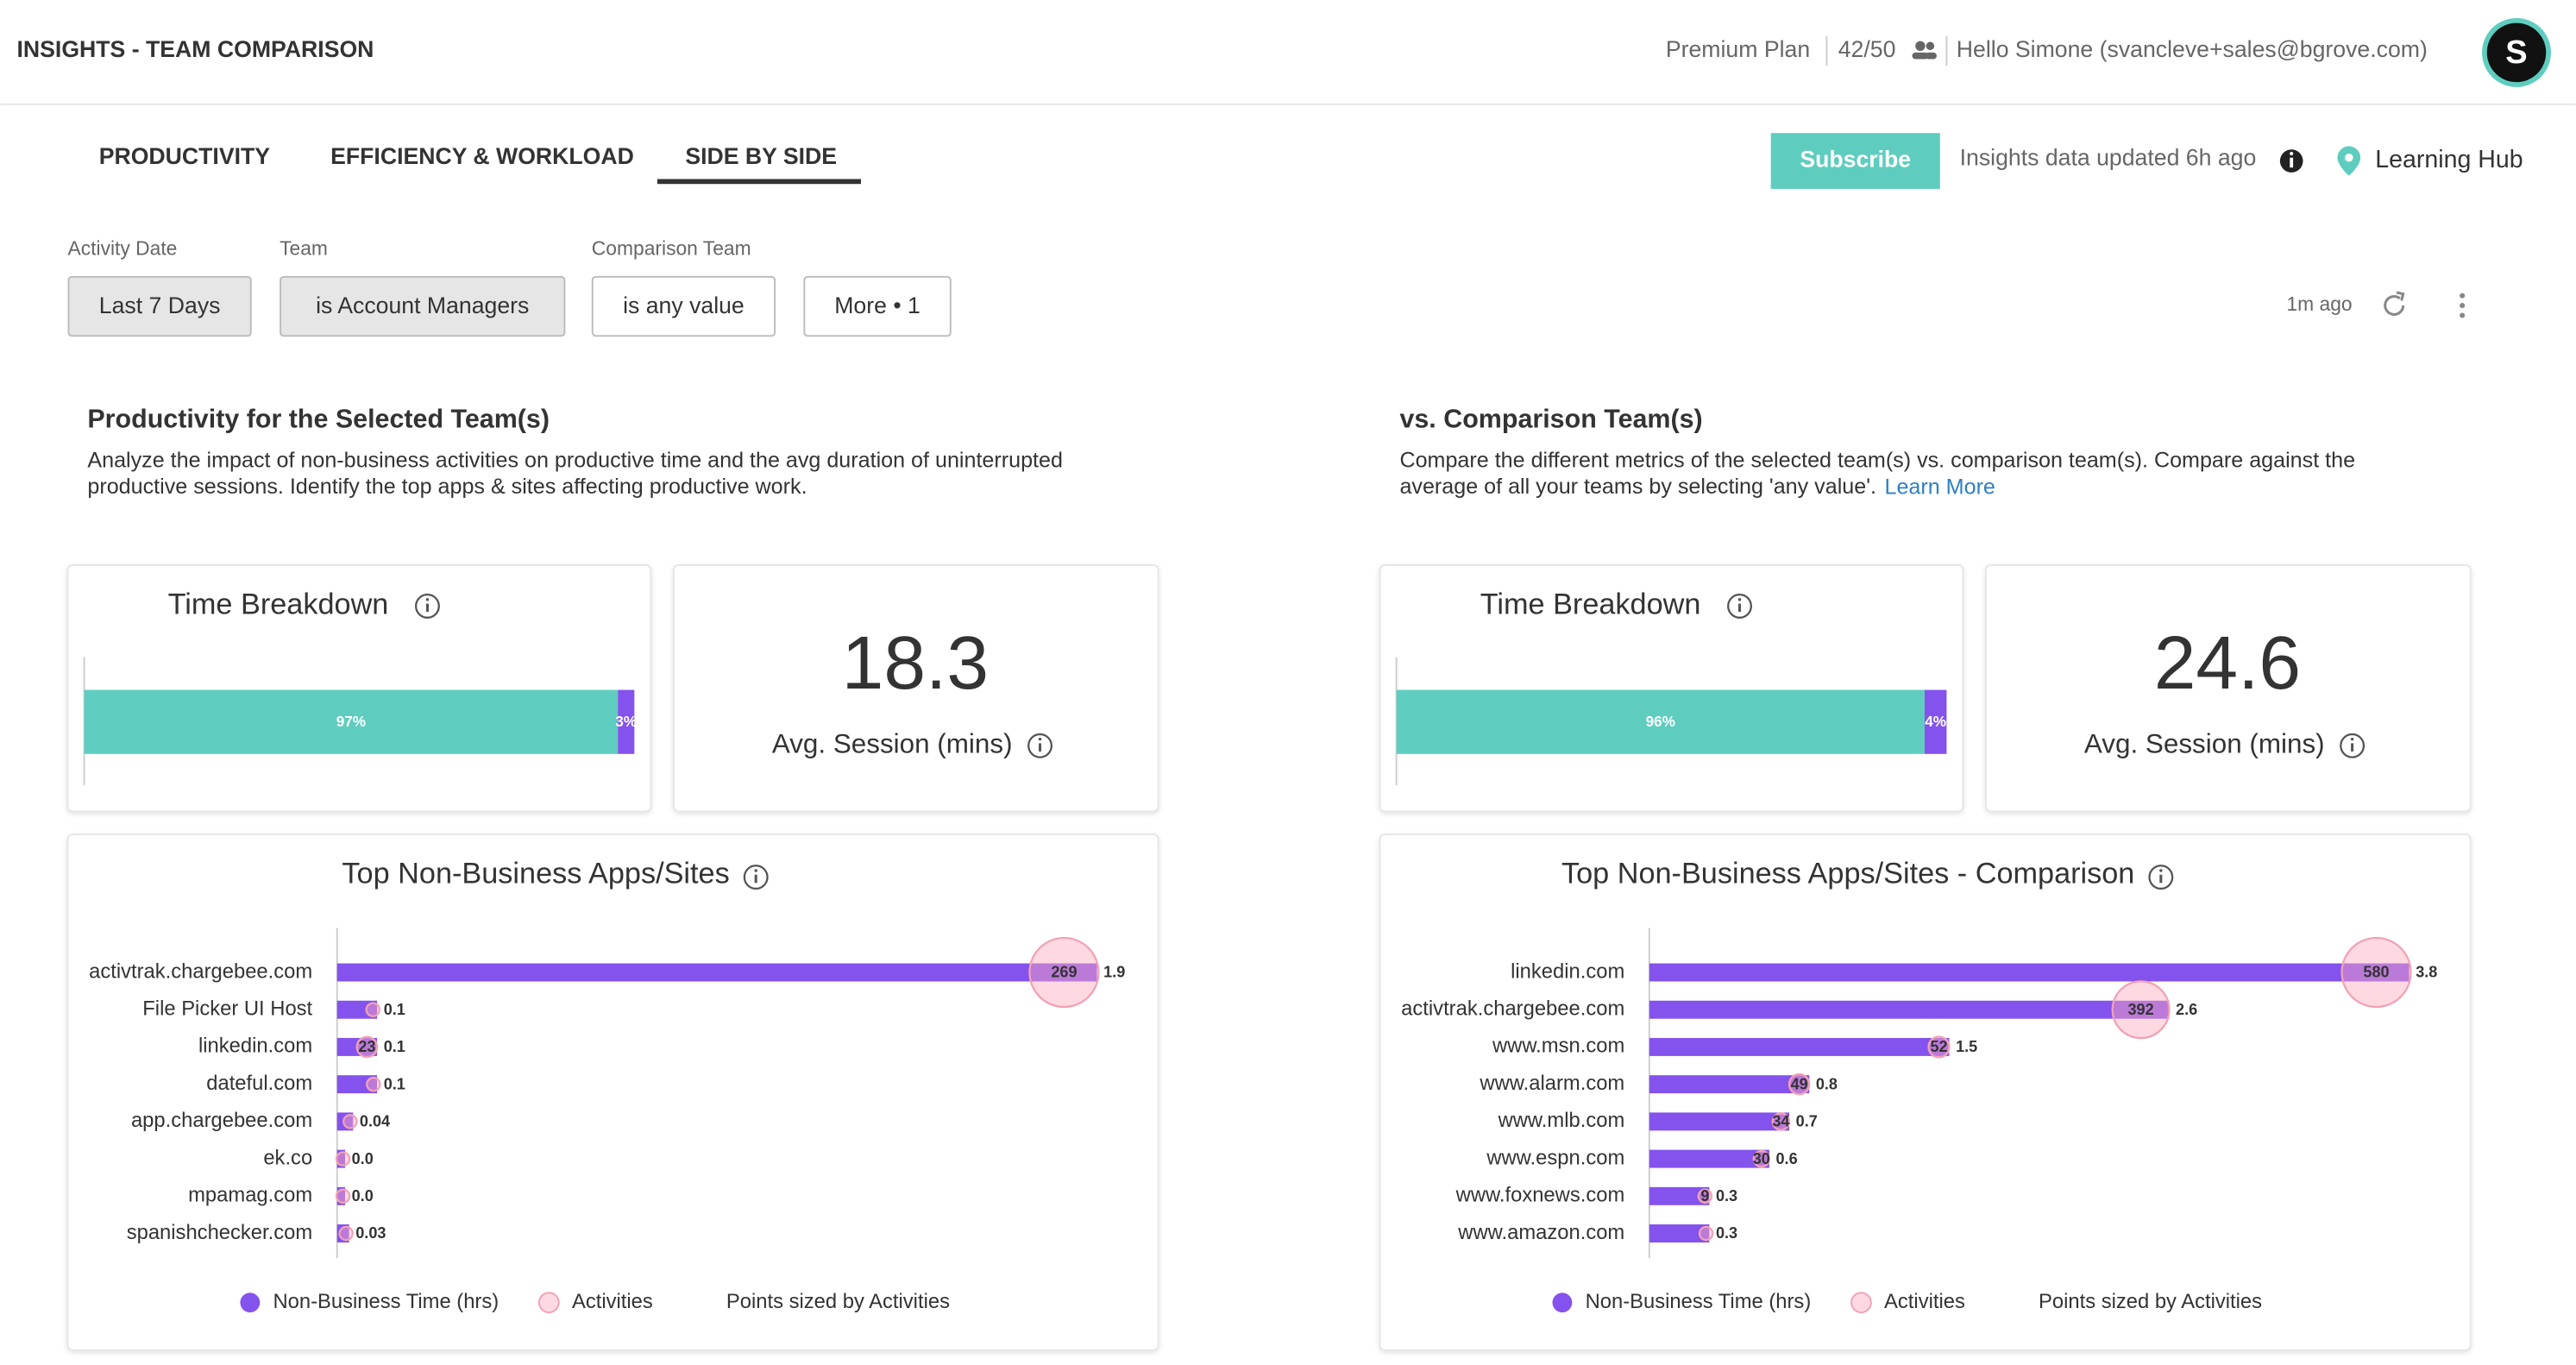 Image resolution: width=2576 pixels, height=1365 pixels. I want to click on refresh-icon, so click(2394, 303).